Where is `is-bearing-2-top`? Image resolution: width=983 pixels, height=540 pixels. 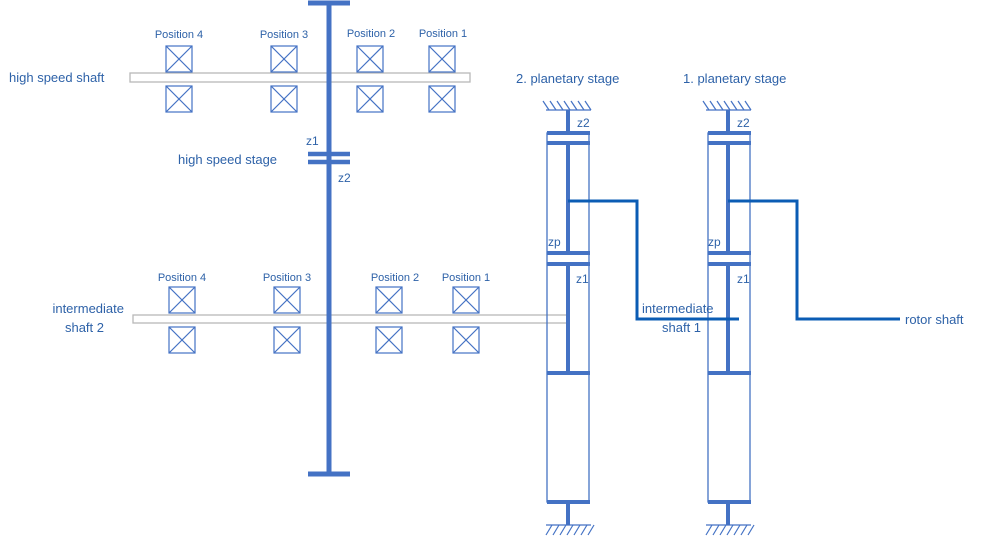 is-bearing-2-top is located at coordinates (389, 300).